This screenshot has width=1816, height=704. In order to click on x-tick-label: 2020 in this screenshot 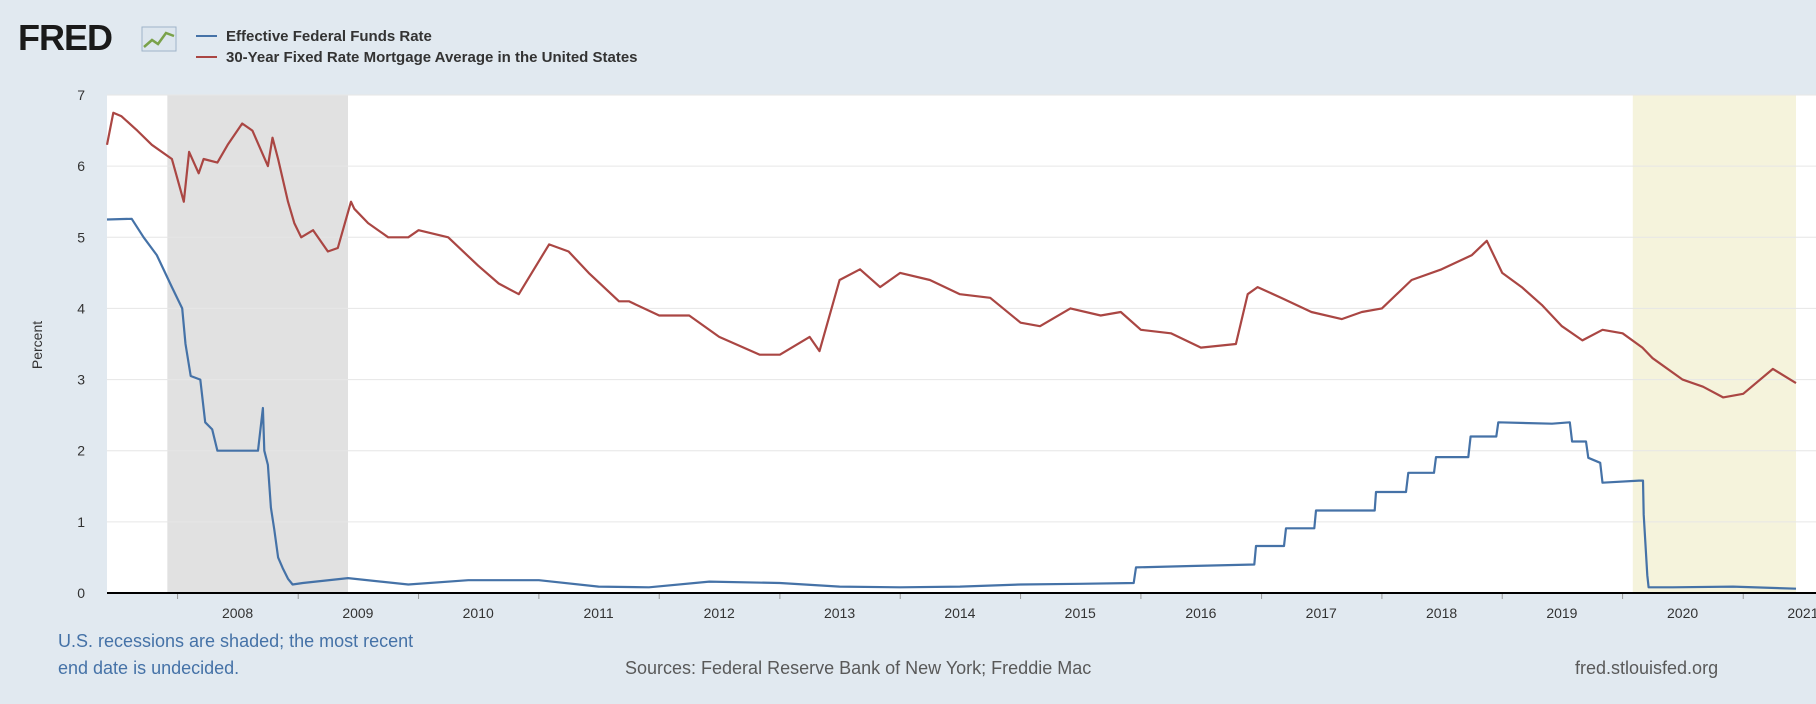, I will do `click(1682, 613)`.